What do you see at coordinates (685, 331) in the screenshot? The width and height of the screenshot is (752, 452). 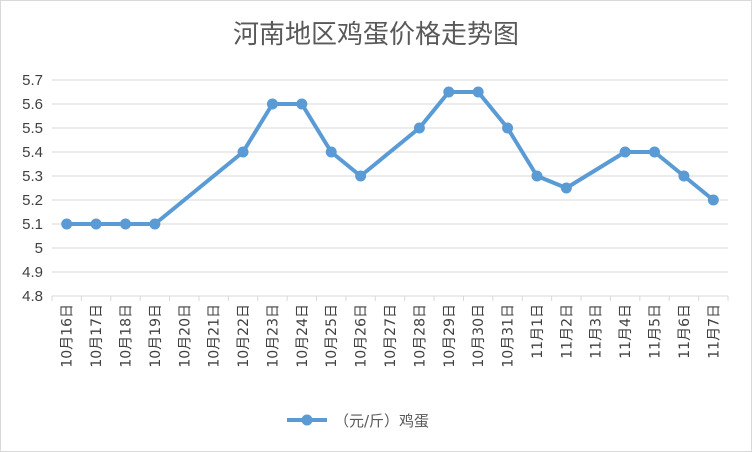 I see `x-tick-label: 11月6日` at bounding box center [685, 331].